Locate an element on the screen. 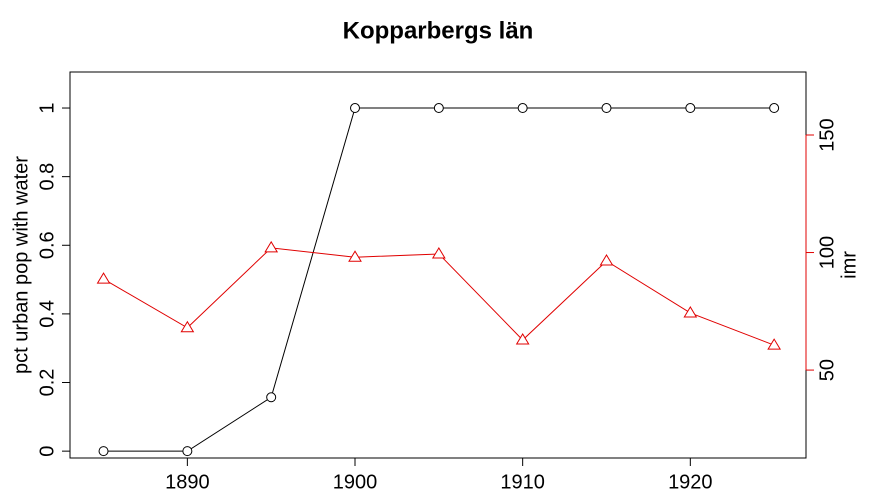  y-tick-label: 1 is located at coordinates (47, 107).